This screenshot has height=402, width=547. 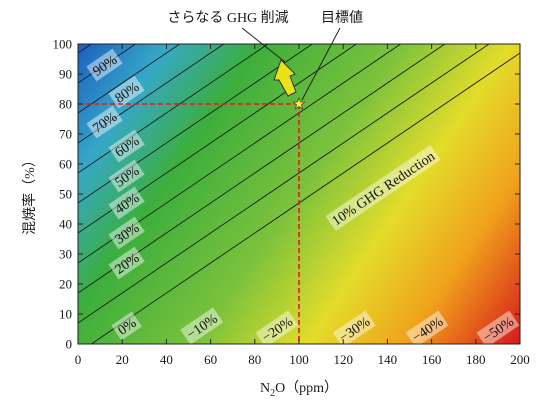 What do you see at coordinates (63, 44) in the screenshot?
I see `y-tick-label: 100` at bounding box center [63, 44].